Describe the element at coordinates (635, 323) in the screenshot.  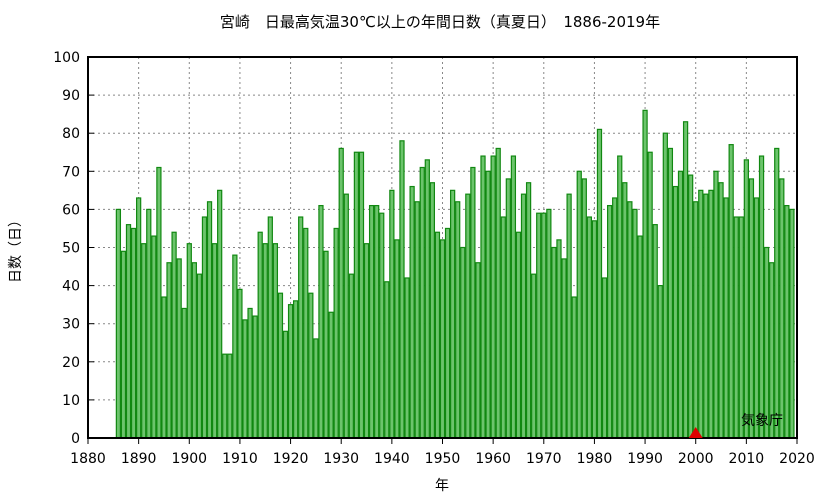
I see `bar-1988` at that location.